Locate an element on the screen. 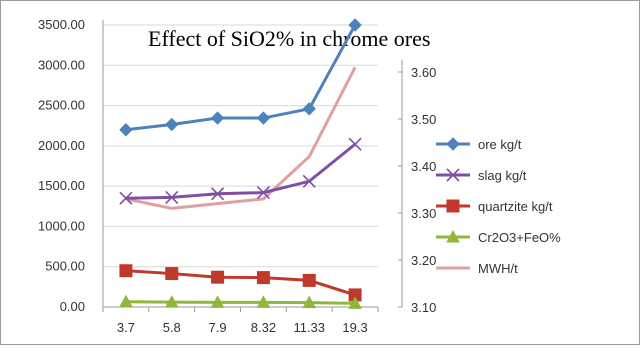 The width and height of the screenshot is (640, 350). legend-label-quartzite-kg-t: quartzite kg/t is located at coordinates (515, 206).